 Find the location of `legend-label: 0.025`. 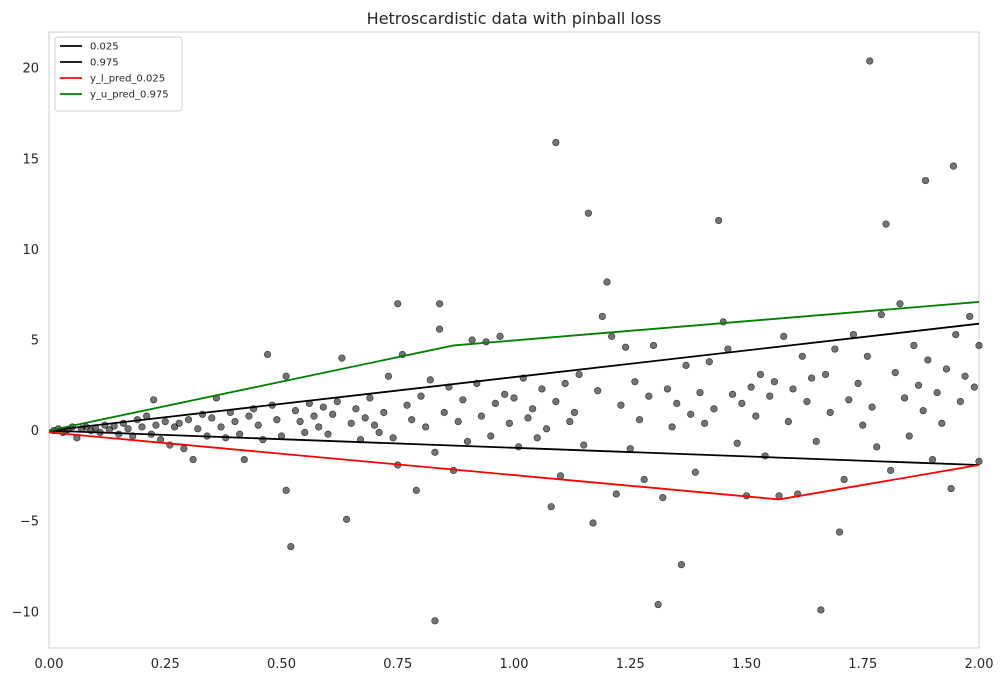

legend-label: 0.025 is located at coordinates (104, 47).